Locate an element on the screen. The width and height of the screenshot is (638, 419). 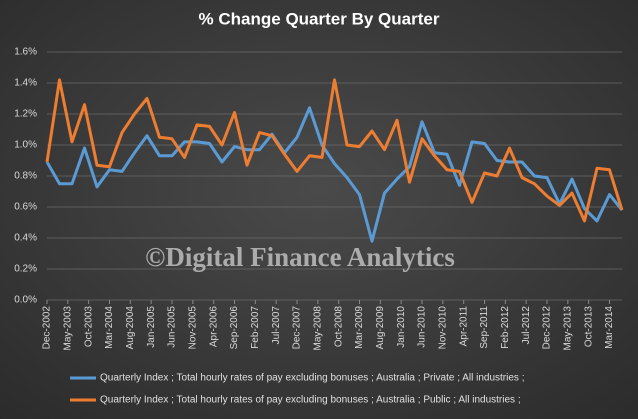
x-tick-label: Jul-2012 is located at coordinates (526, 325).